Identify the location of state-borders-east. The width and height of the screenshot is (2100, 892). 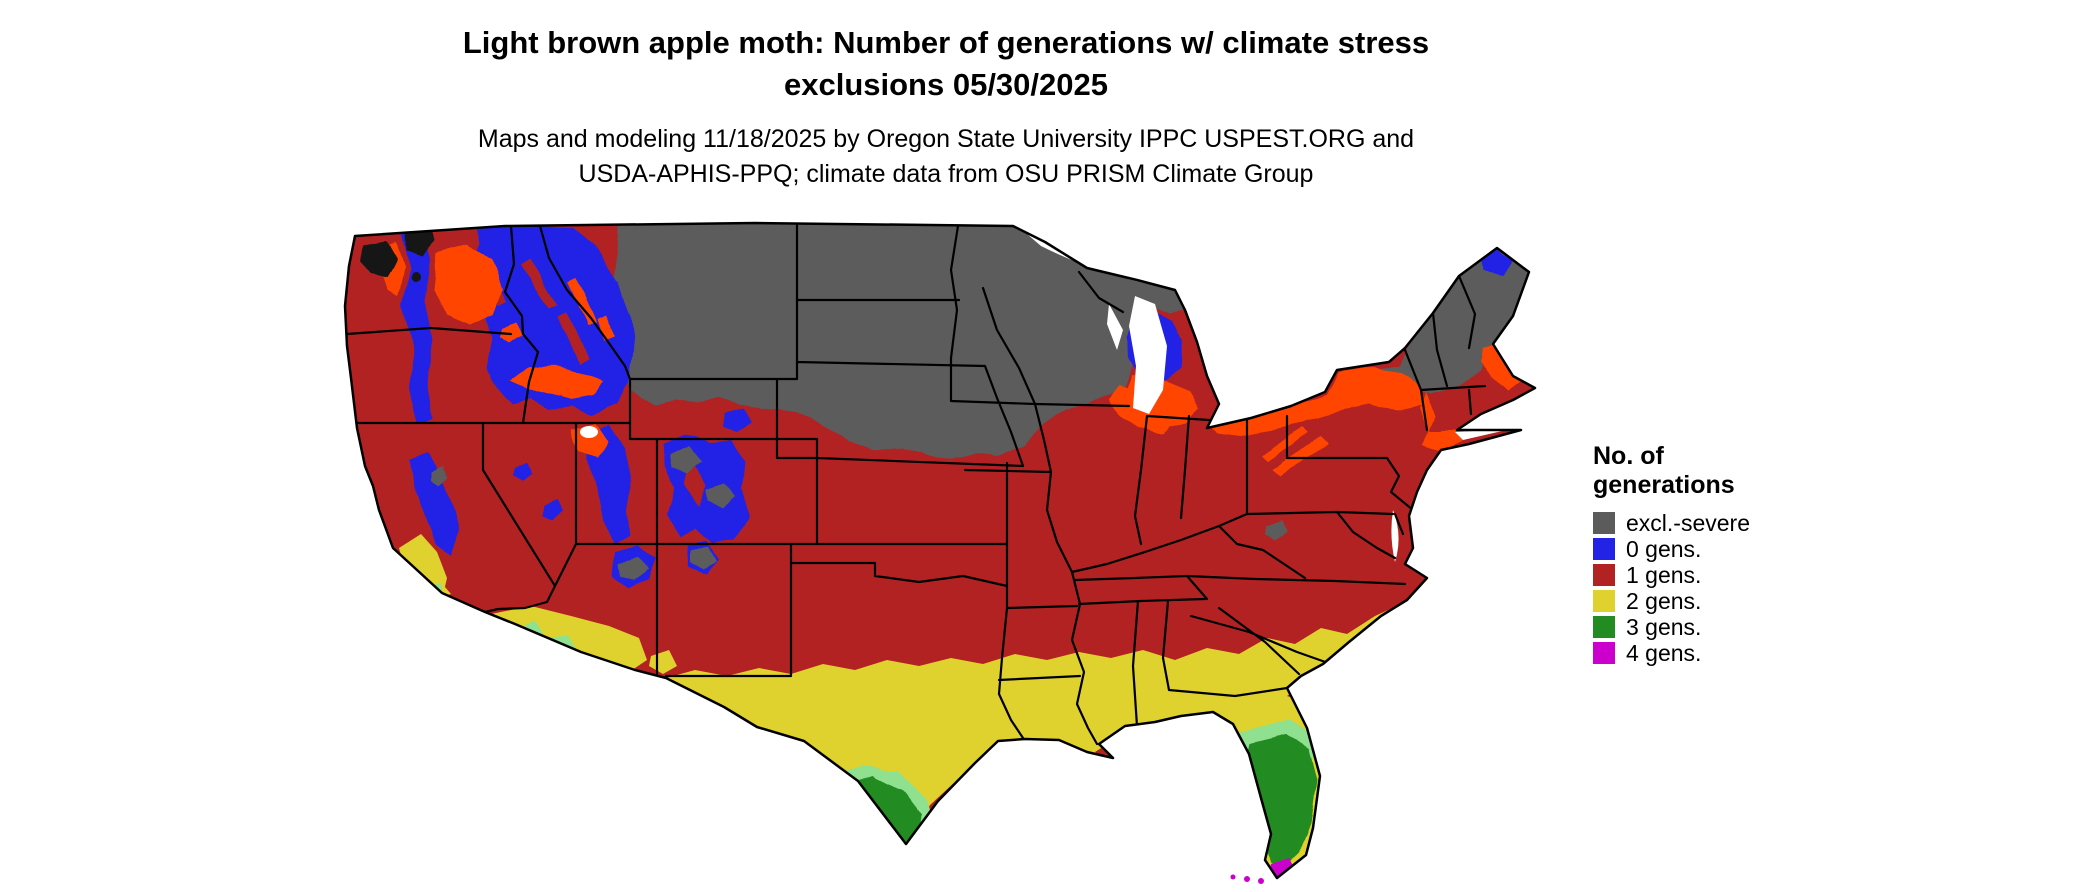
(1260, 499).